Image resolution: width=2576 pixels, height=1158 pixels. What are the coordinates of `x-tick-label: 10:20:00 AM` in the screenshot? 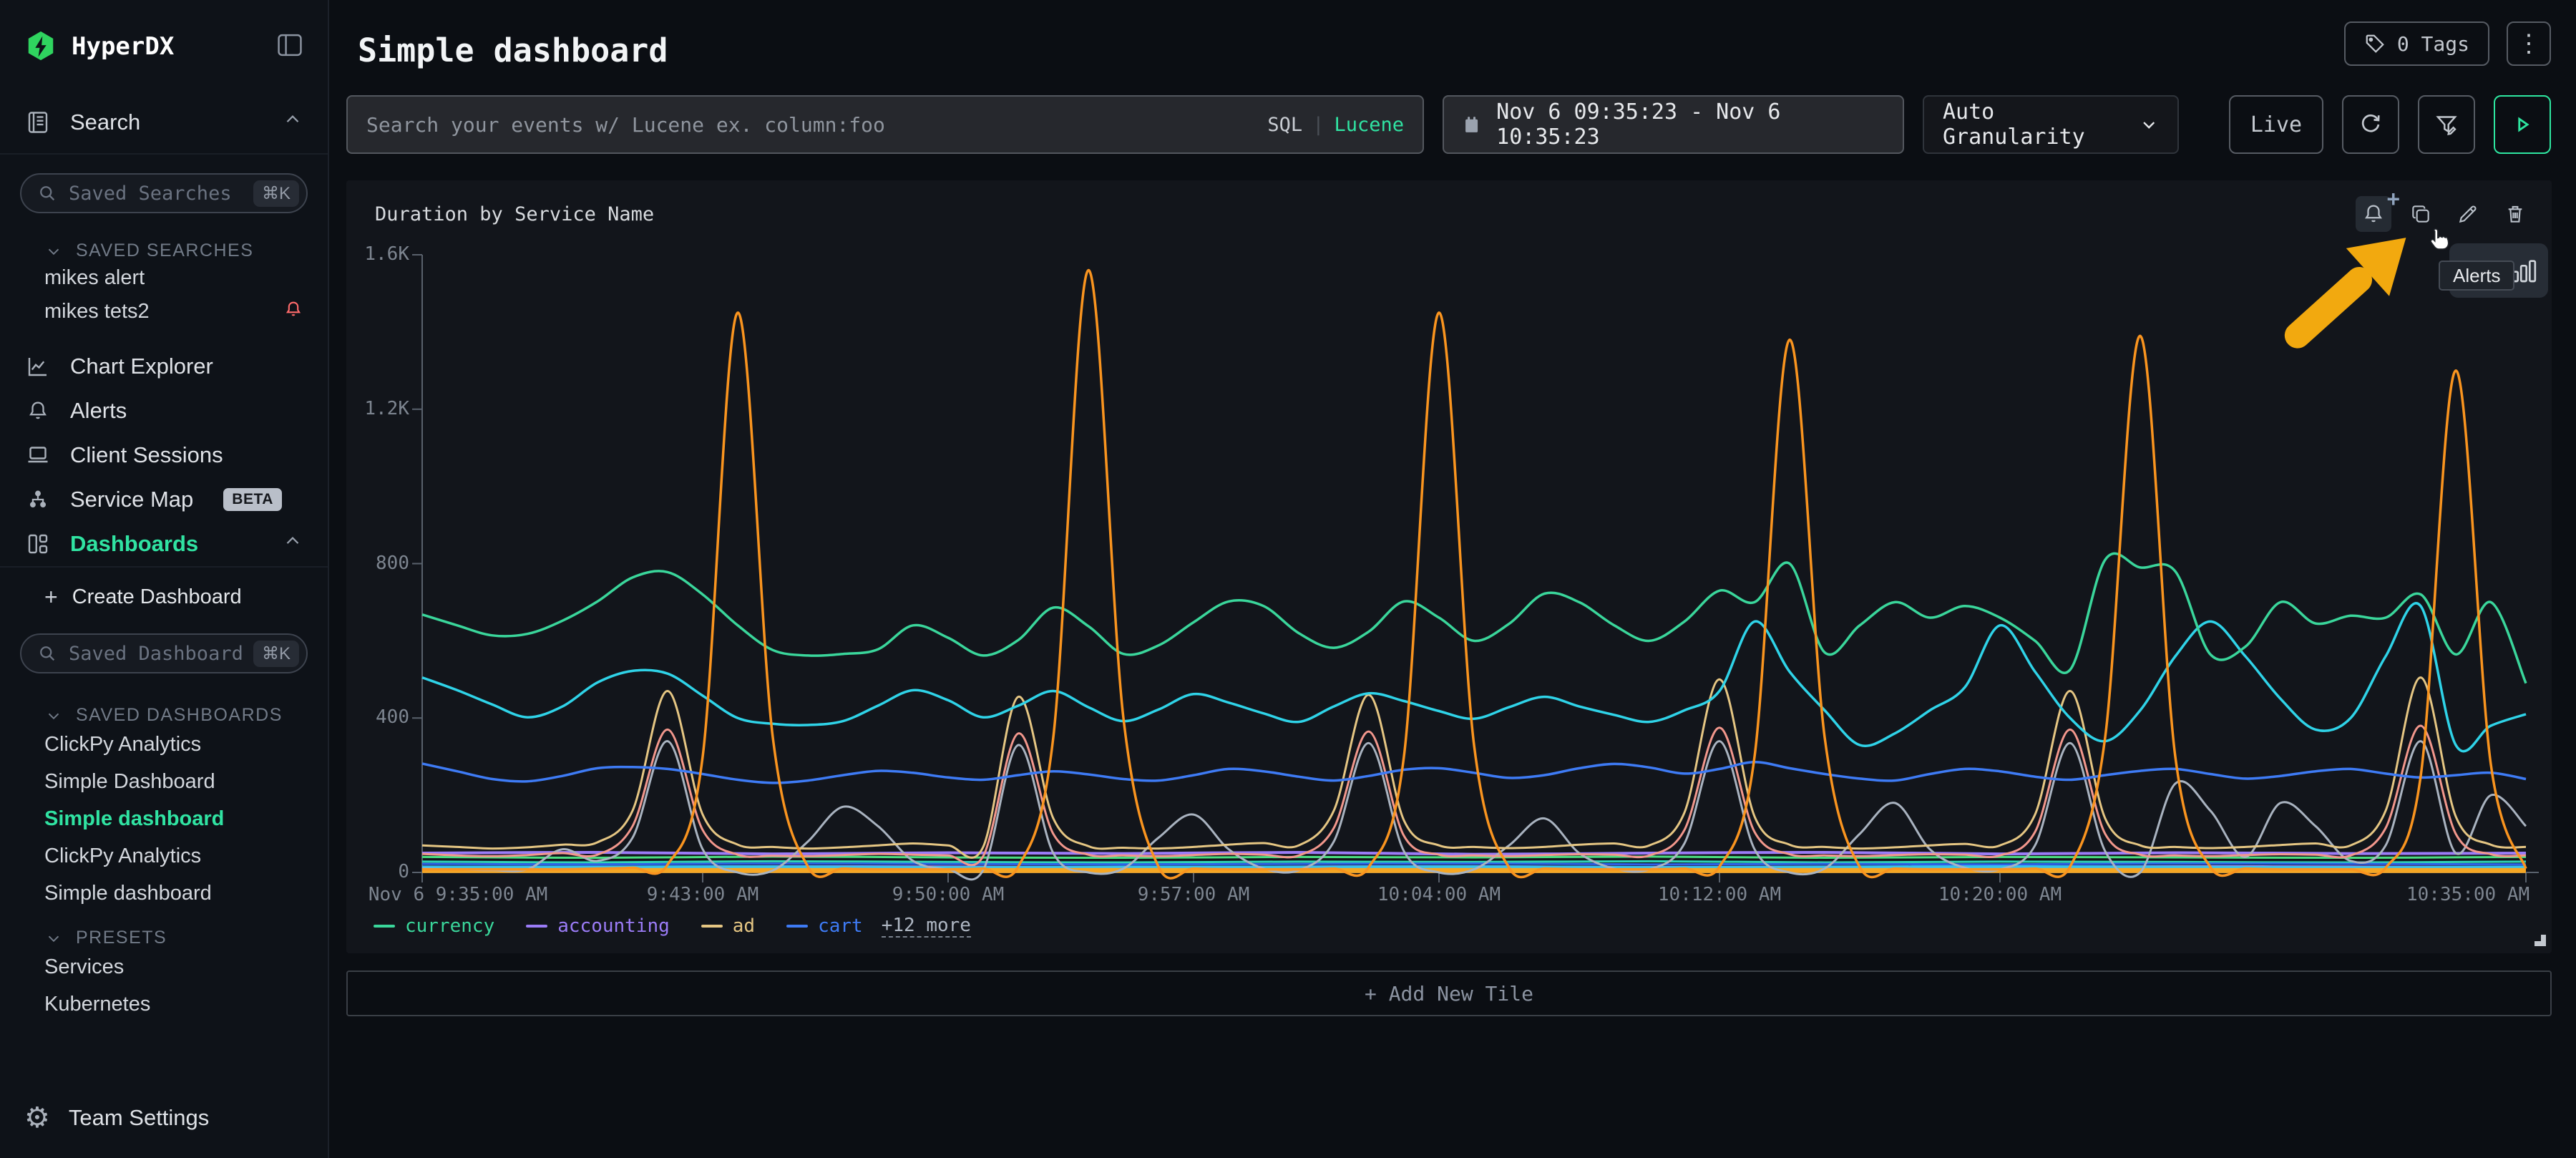 It's located at (2000, 894).